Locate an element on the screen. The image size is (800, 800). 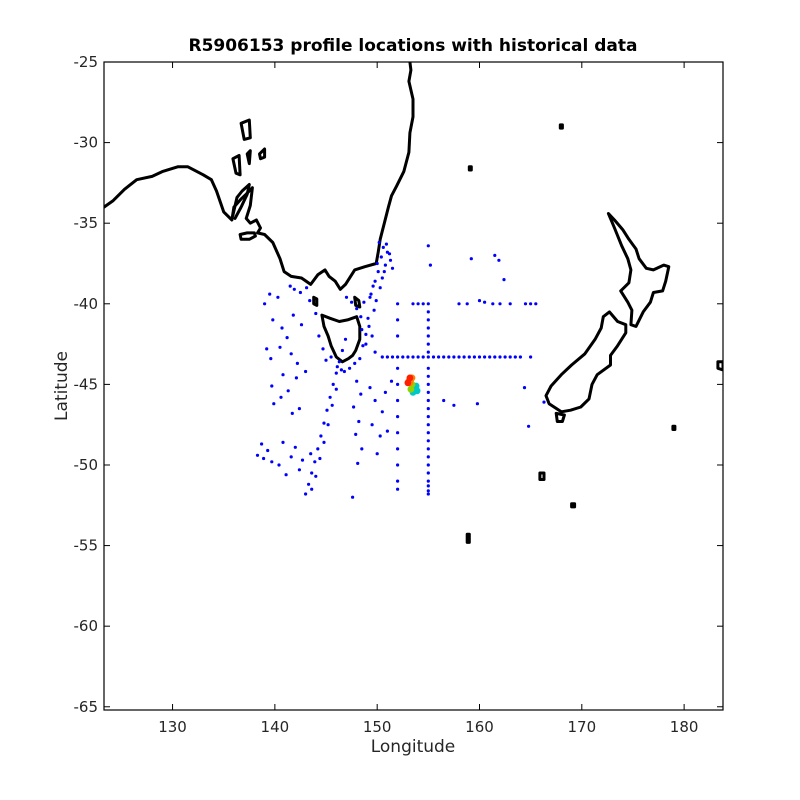
y-tick-label: -50 is located at coordinates (86, 465).